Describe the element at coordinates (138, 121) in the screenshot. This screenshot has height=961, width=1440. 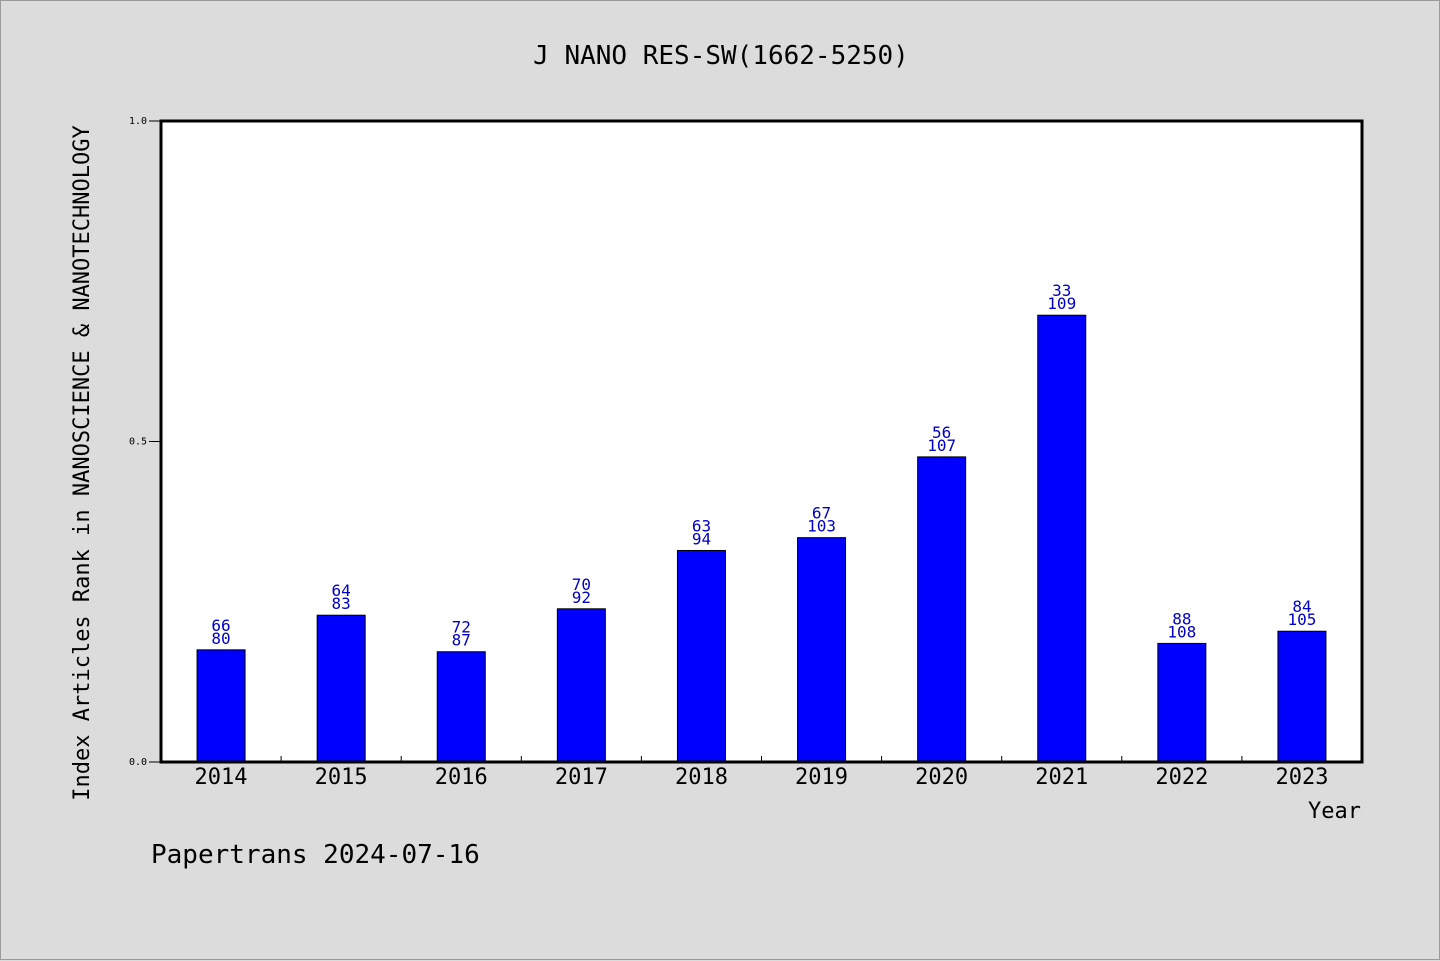
I see `y-tick-label: 1.0` at that location.